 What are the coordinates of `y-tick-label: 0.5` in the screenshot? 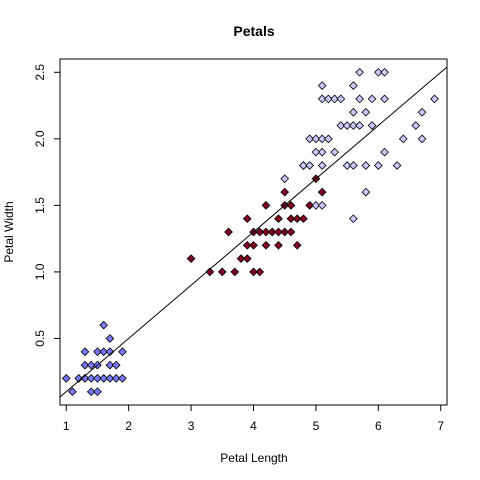 It's located at (40, 338).